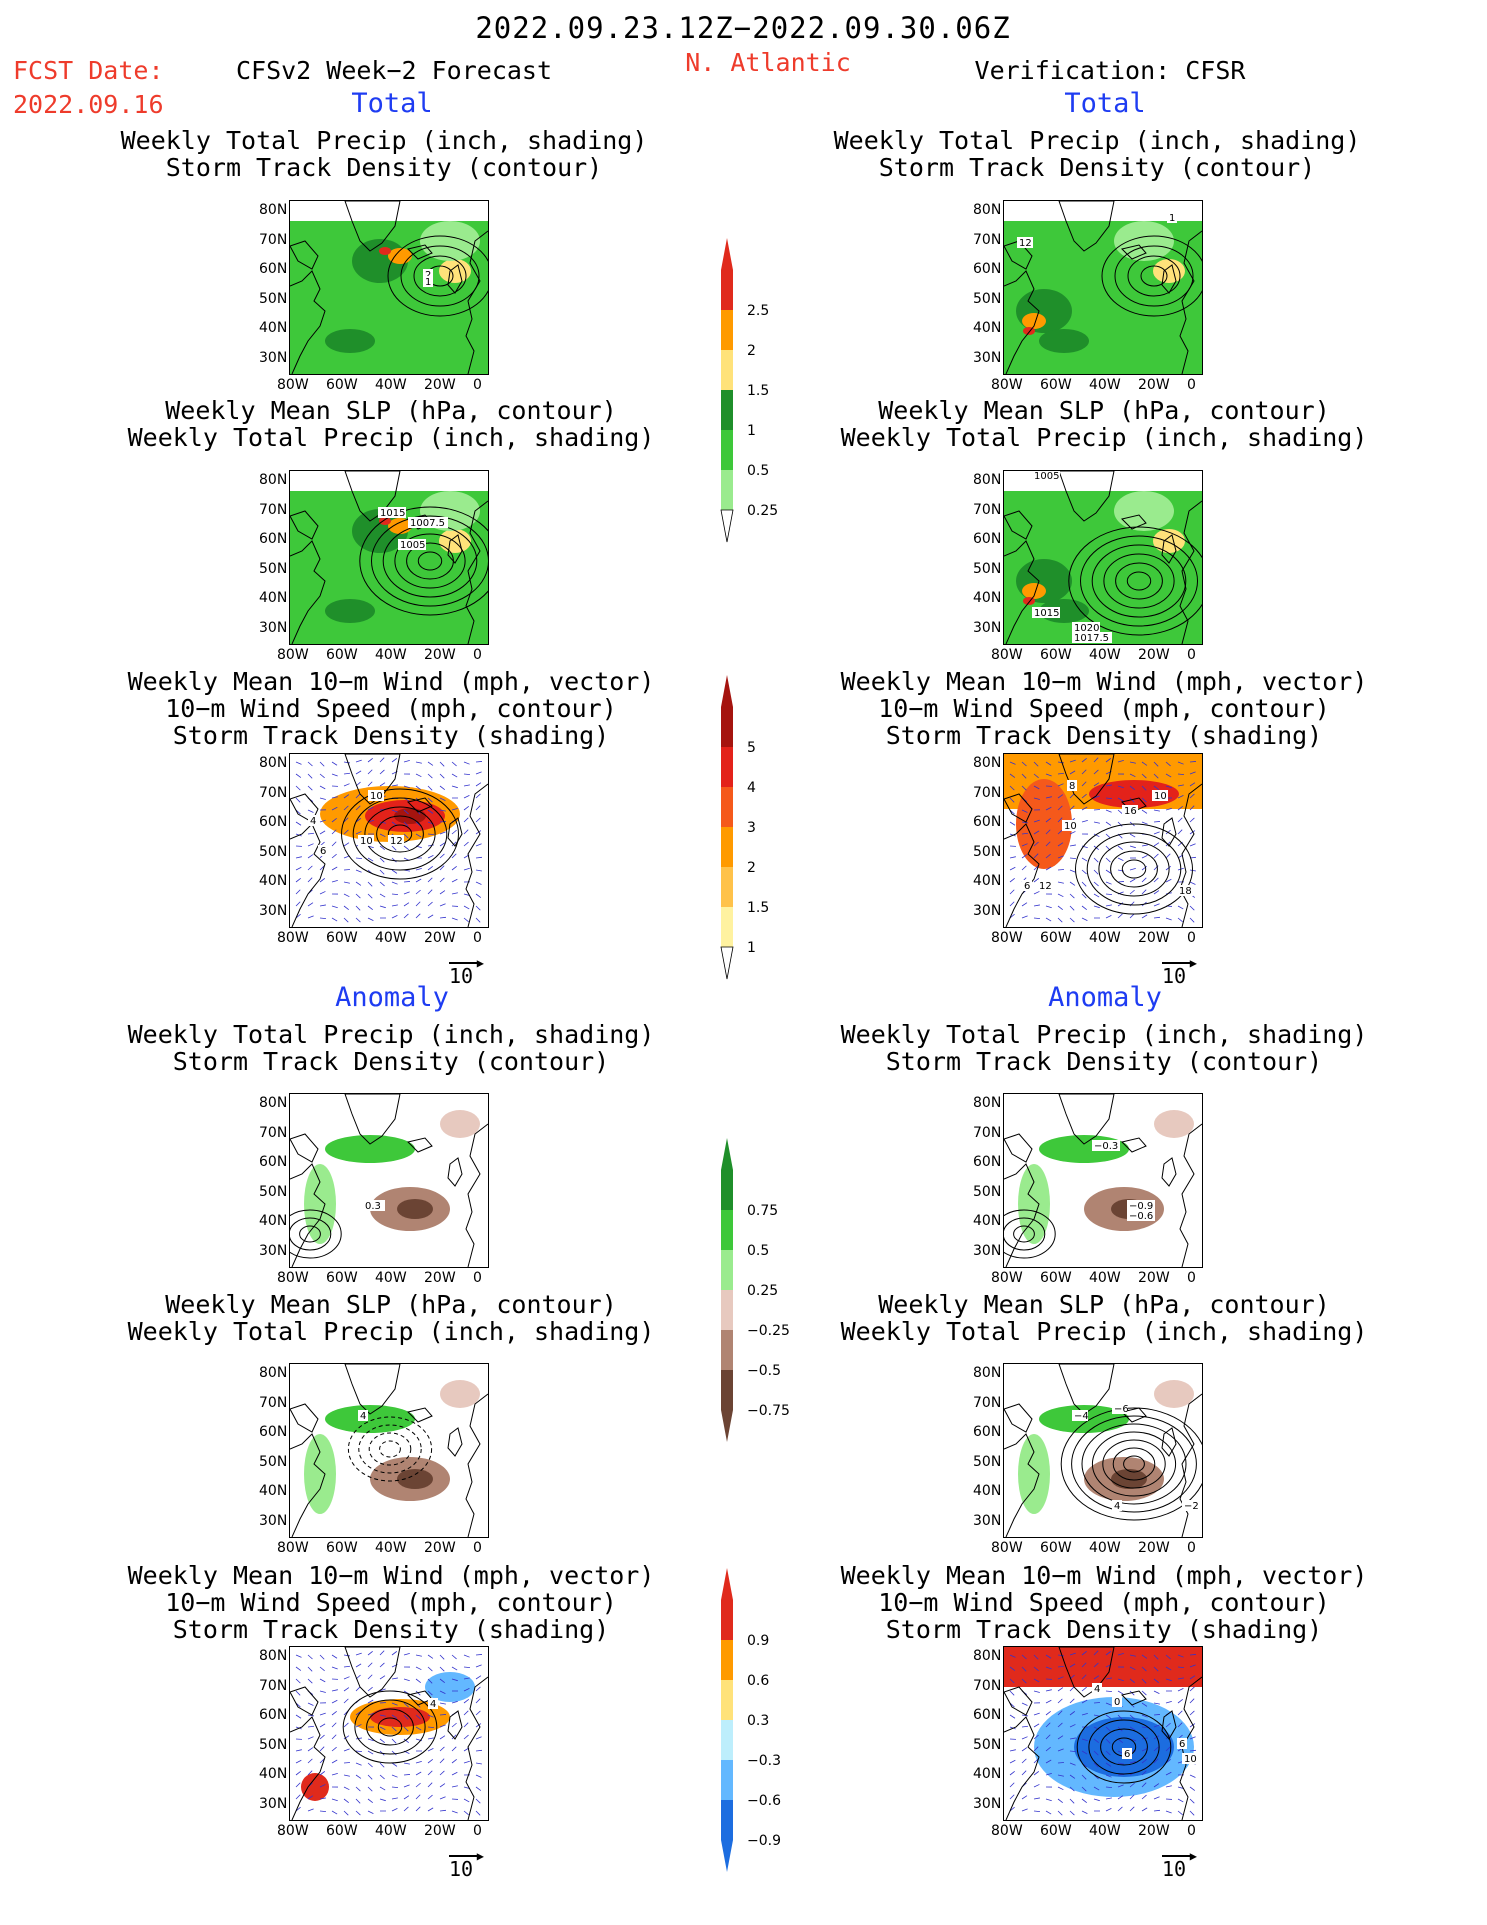 Image resolution: width=1487 pixels, height=1925 pixels. I want to click on colorbar-label: 0.75, so click(763, 1211).